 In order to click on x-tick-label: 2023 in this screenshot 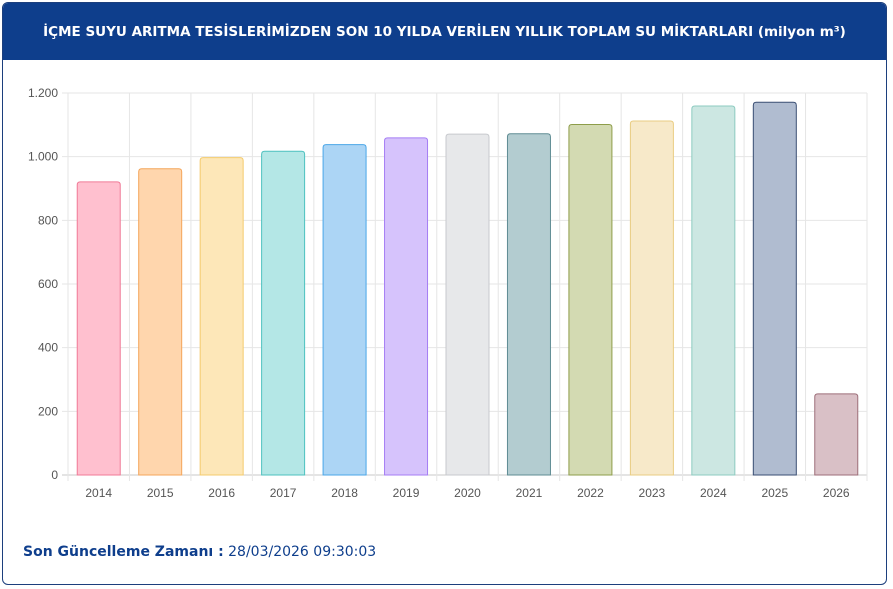, I will do `click(652, 493)`.